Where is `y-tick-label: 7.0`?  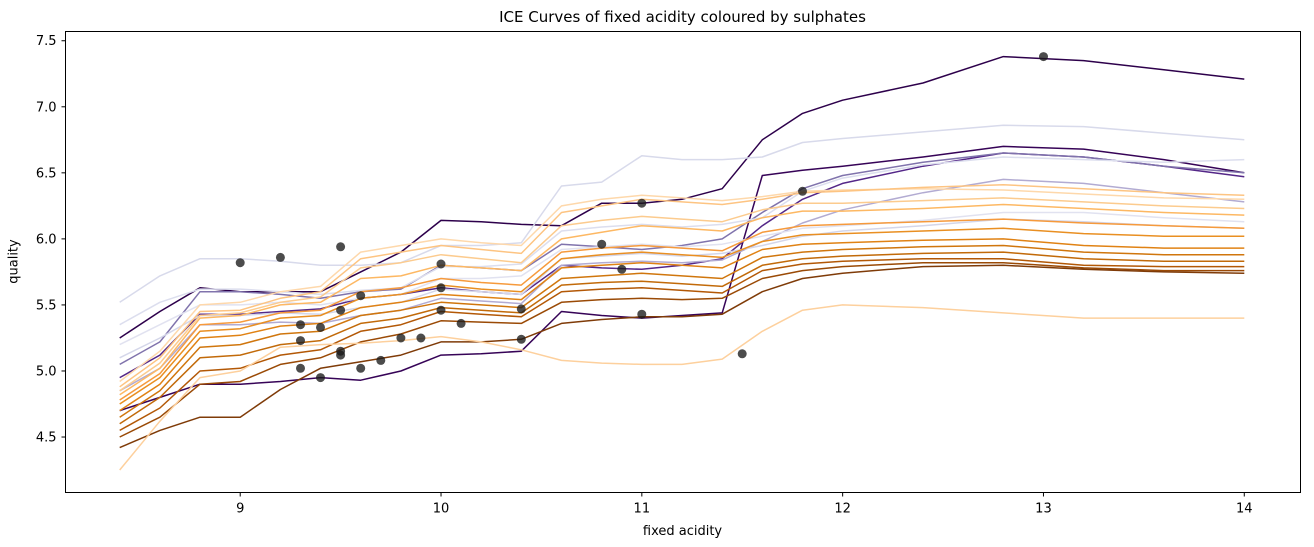 y-tick-label: 7.0 is located at coordinates (46, 107).